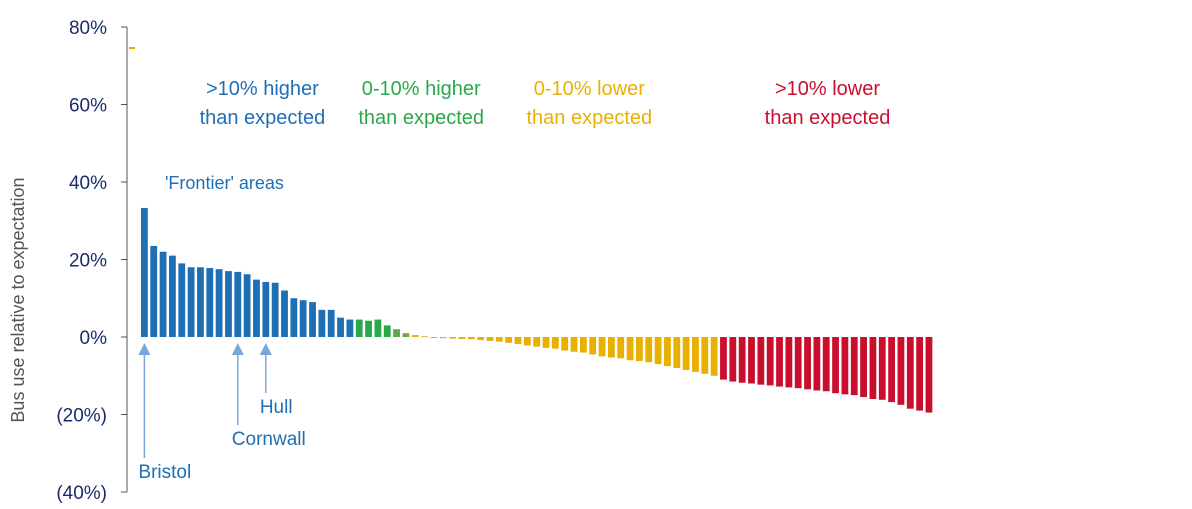 Image resolution: width=1192 pixels, height=509 pixels. Describe the element at coordinates (88, 261) in the screenshot. I see `y-tick-label: 20%` at that location.